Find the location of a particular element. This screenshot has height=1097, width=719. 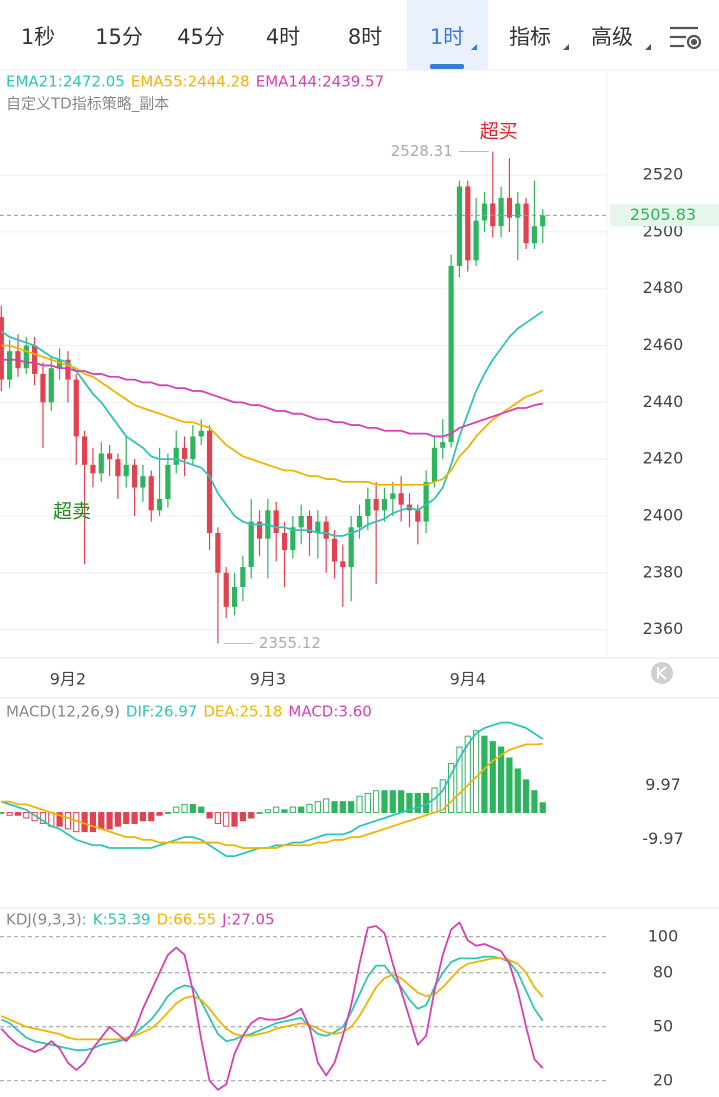

last-price-label: 2505.83 is located at coordinates (663, 214).